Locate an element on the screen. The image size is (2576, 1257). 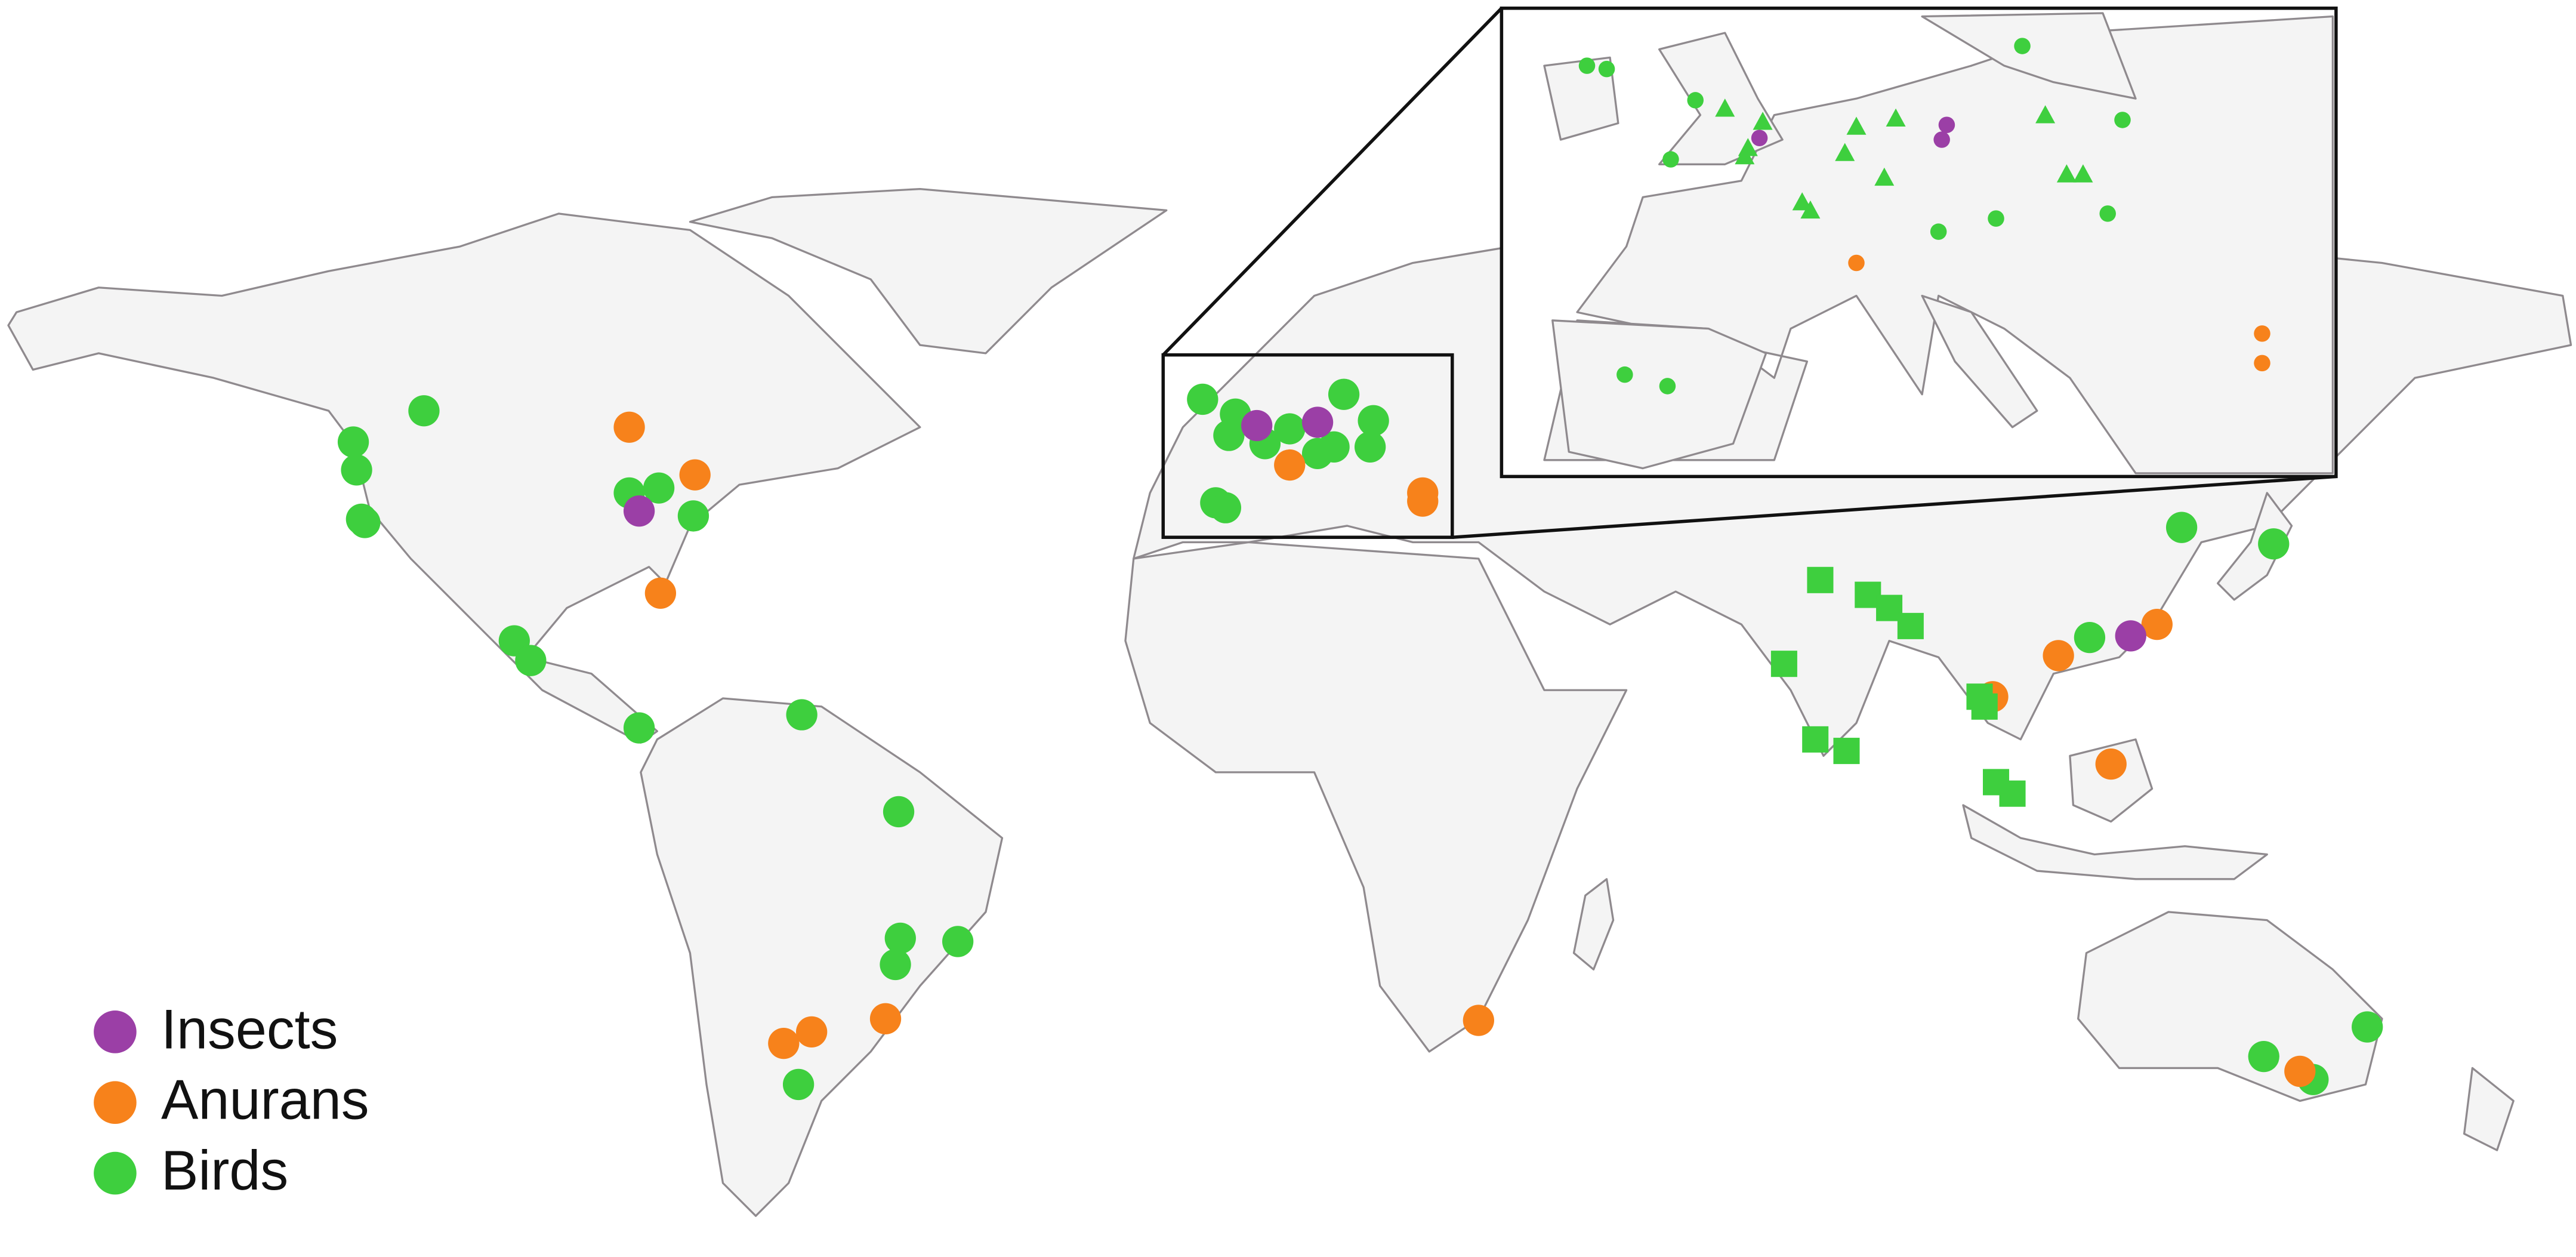
south-america is located at coordinates (822, 957).